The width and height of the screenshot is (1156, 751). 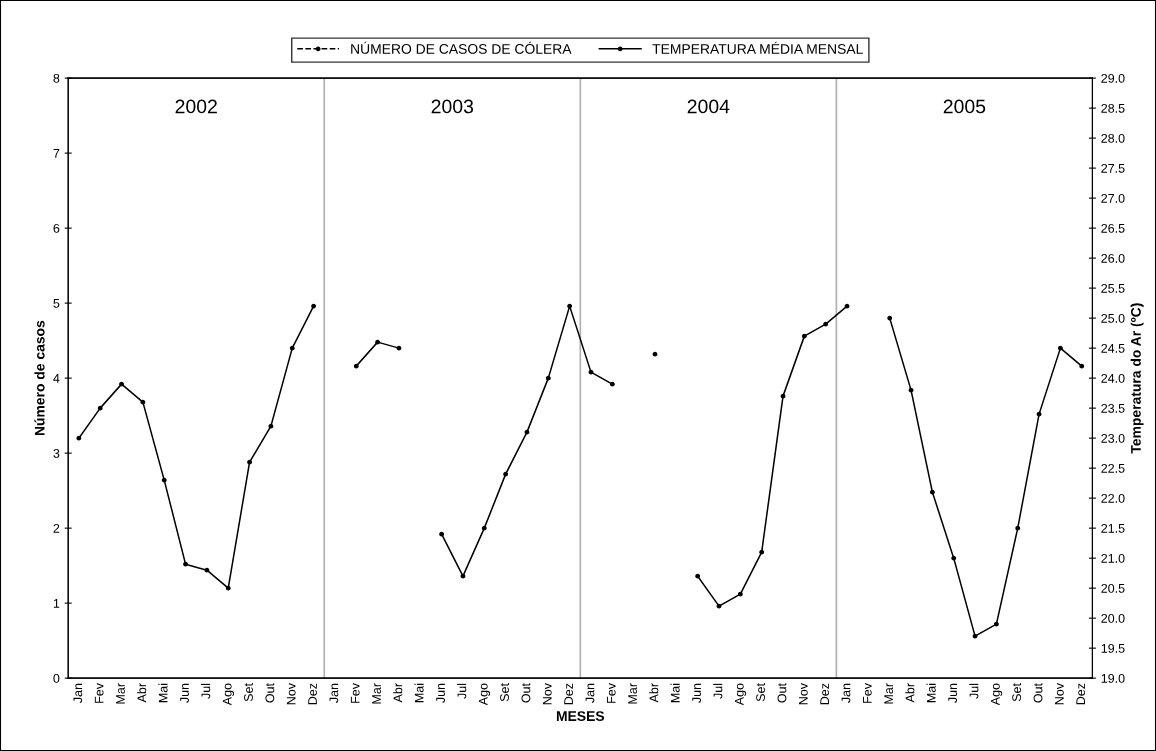 I want to click on y2-tick-label: 25.5, so click(x=1113, y=288).